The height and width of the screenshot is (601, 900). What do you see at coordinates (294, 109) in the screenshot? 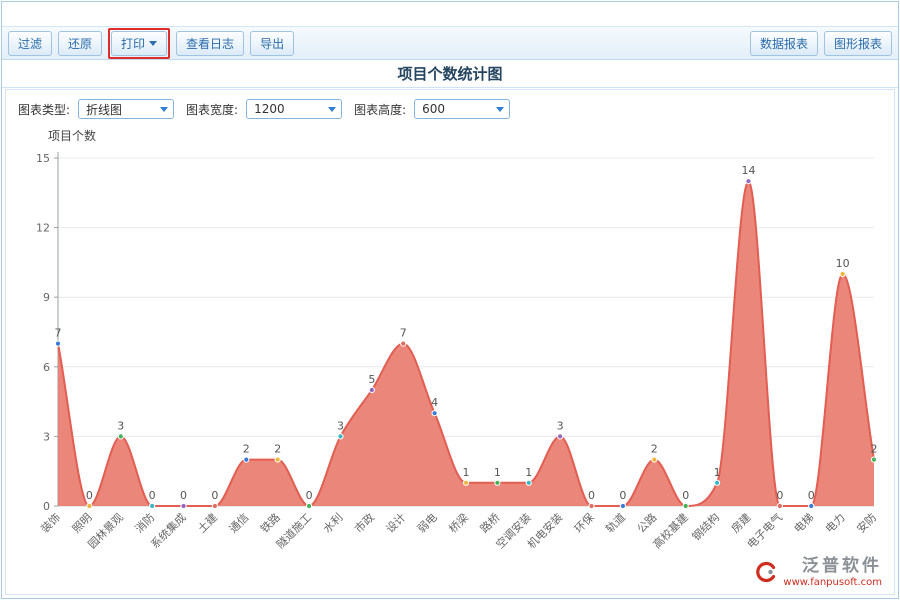
I see `chart-width-select: 1200` at bounding box center [294, 109].